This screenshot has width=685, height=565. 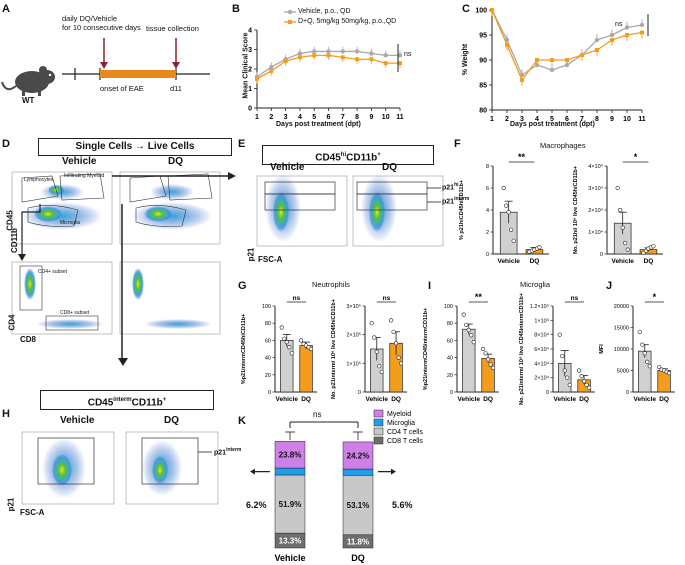 What do you see at coordinates (358, 505) in the screenshot?
I see `stack-cd4-t-cells` at bounding box center [358, 505].